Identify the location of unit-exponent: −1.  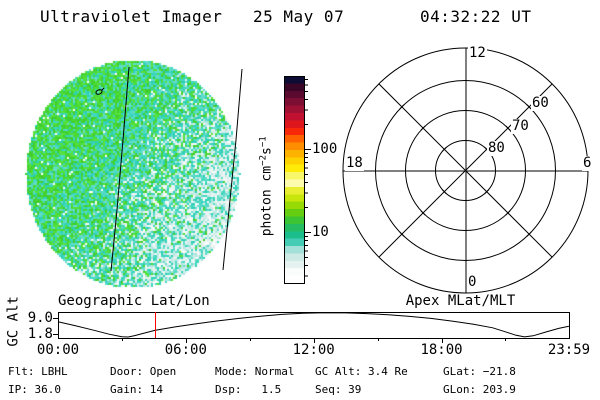
(263, 142).